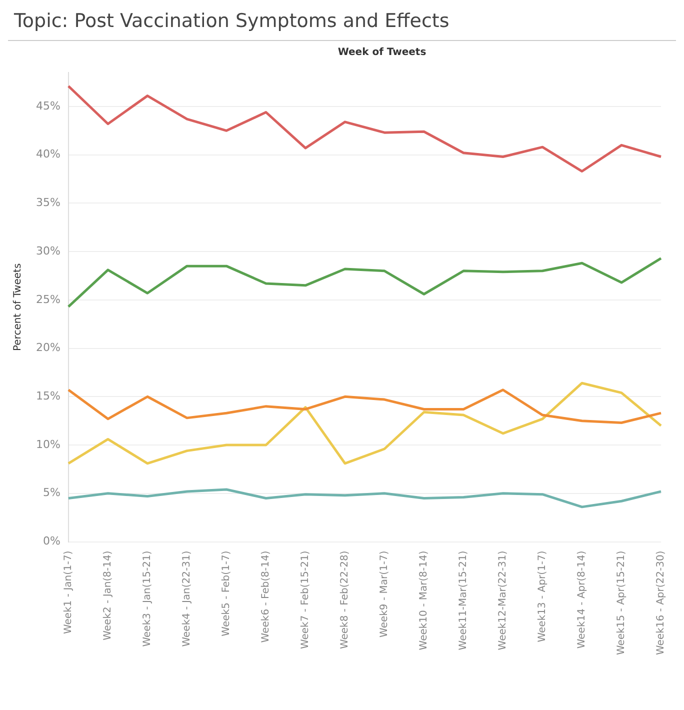 The height and width of the screenshot is (710, 684). I want to click on x-axis-title: Week of Tweets, so click(382, 52).